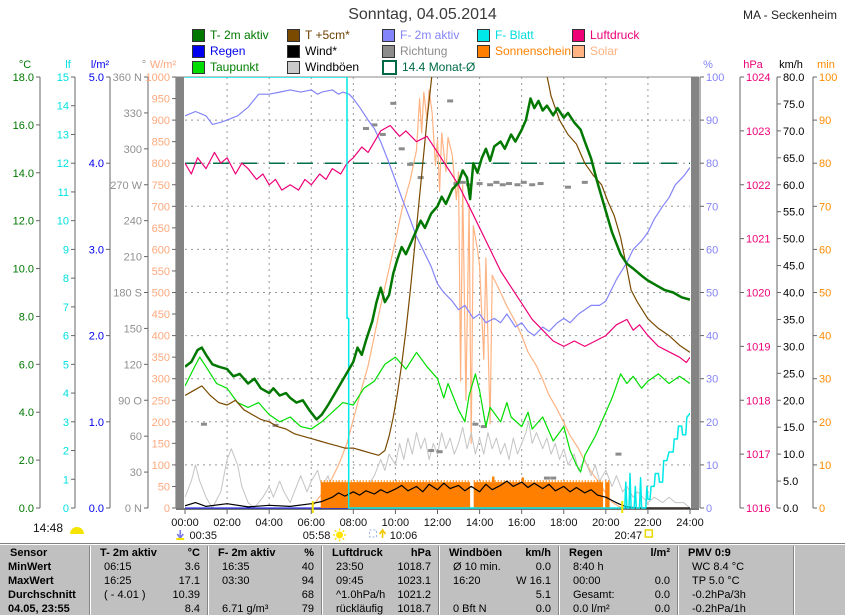  Describe the element at coordinates (379, 608) in the screenshot. I see `stats-value-cell: rückläufig 1018.7` at that location.